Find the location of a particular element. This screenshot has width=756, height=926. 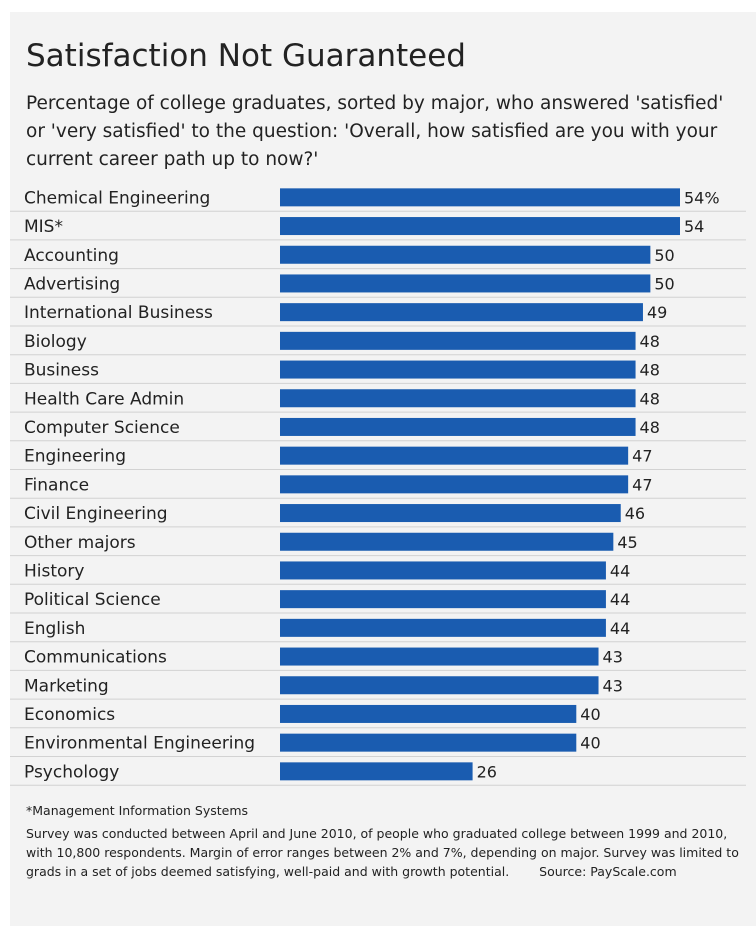

value-label: 54% is located at coordinates (702, 197).